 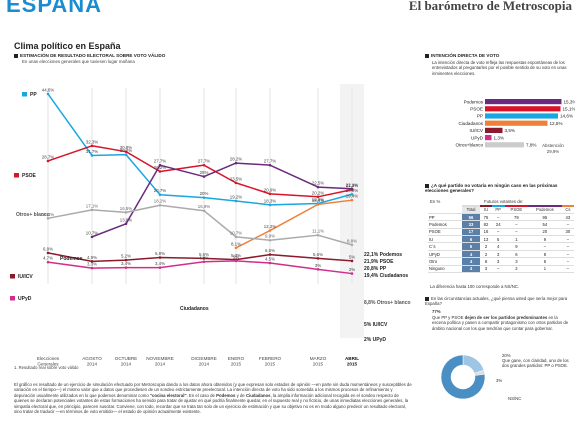 What do you see at coordinates (204, 161) in the screenshot?
I see `data-label: 27,7%` at bounding box center [204, 161].